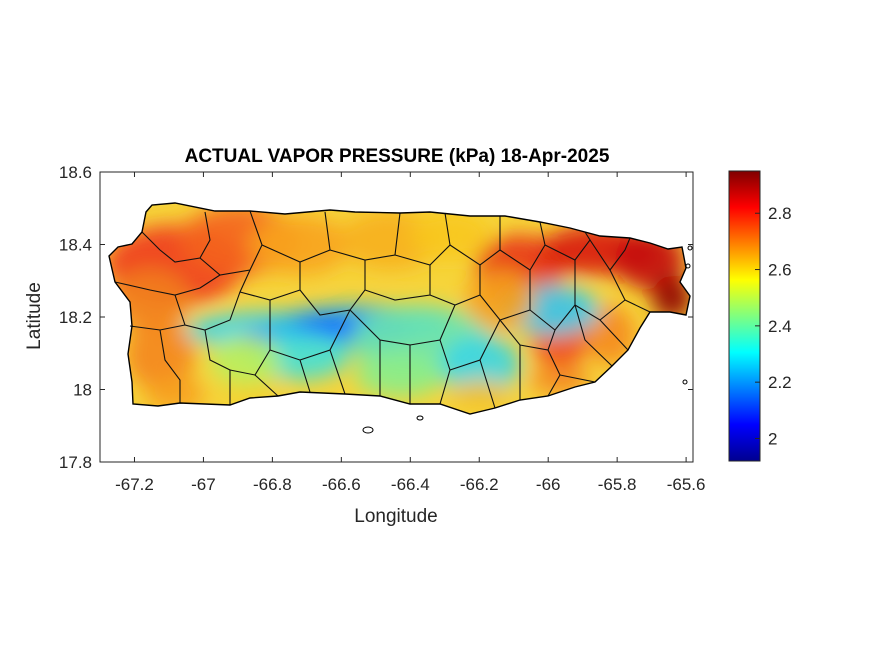 Image resolution: width=875 pixels, height=656 pixels. What do you see at coordinates (744, 316) in the screenshot?
I see `colorbar-gradient` at bounding box center [744, 316].